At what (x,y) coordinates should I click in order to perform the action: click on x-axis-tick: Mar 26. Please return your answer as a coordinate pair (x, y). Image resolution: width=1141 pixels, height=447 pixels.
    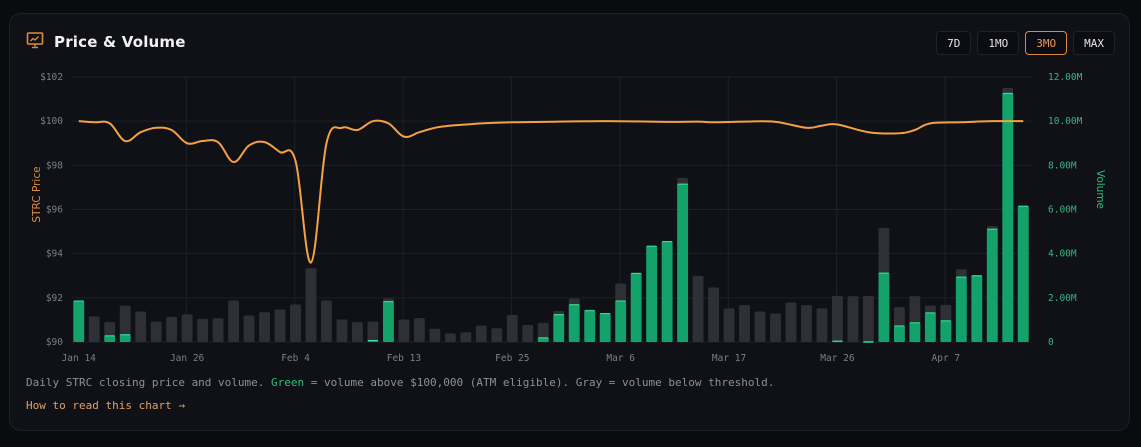
    Looking at the image, I should click on (837, 358).